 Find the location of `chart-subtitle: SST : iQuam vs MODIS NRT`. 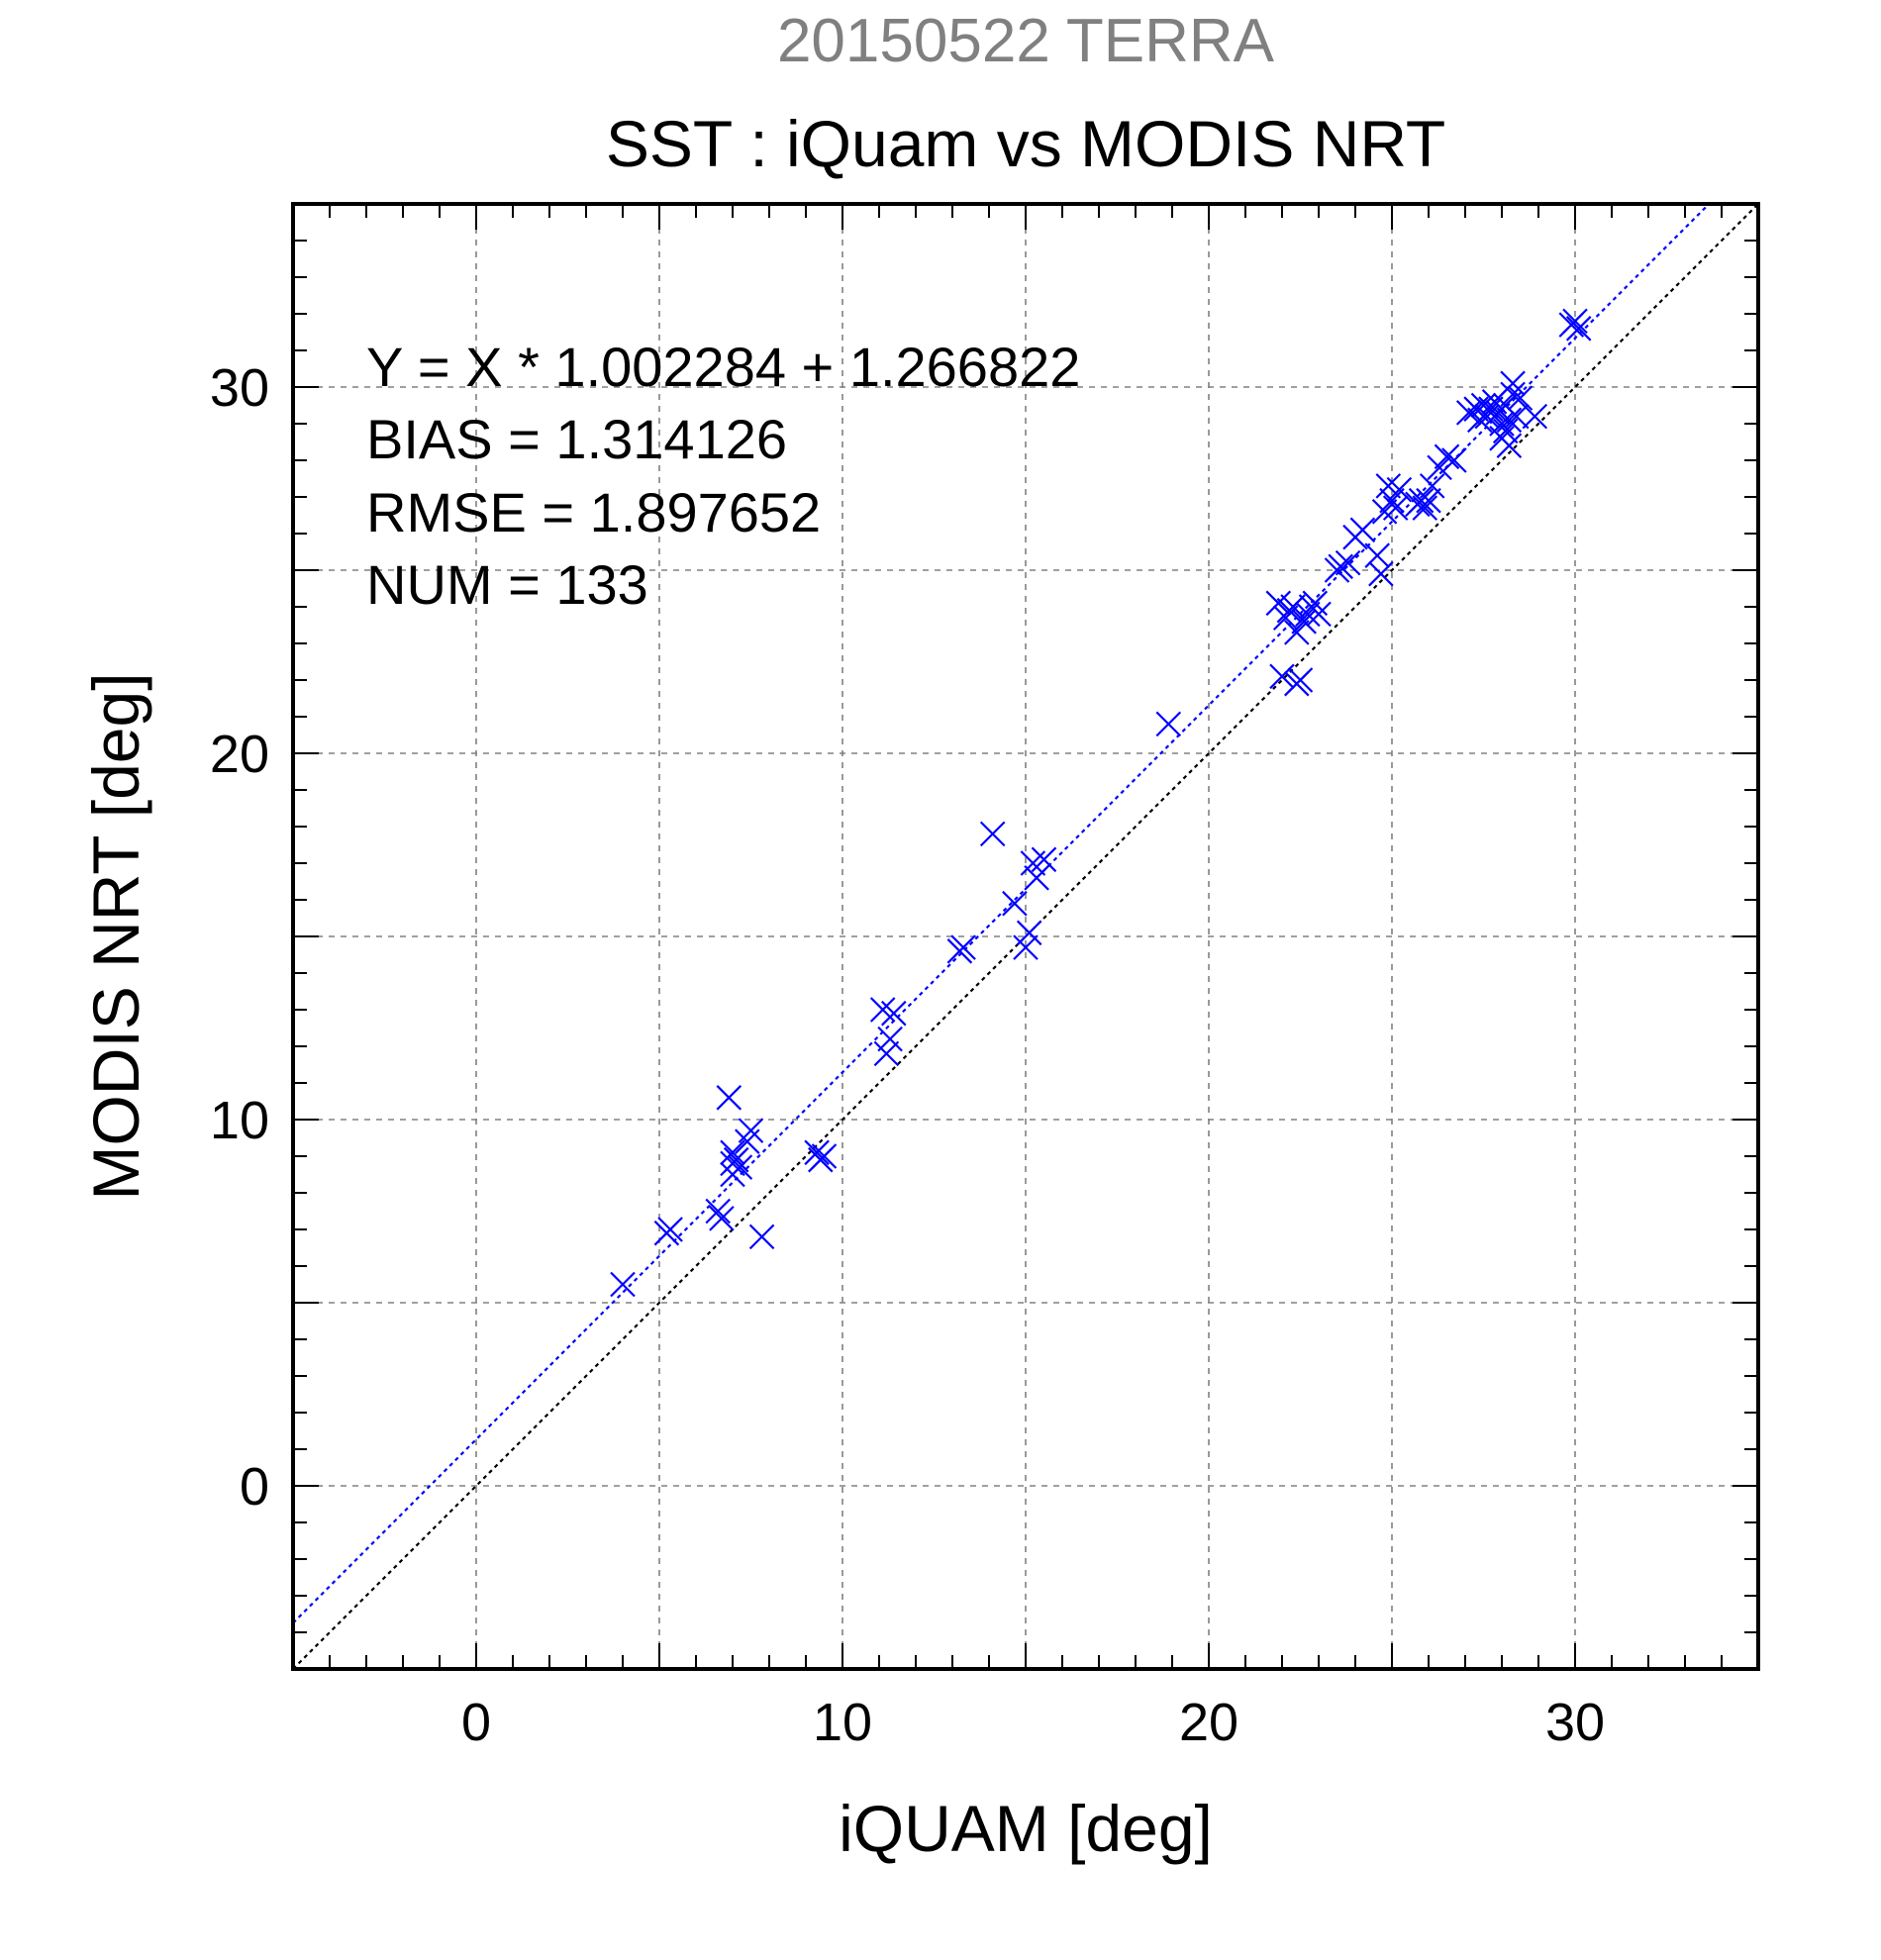

chart-subtitle: SST : iQuam vs MODIS NRT is located at coordinates (1025, 143).